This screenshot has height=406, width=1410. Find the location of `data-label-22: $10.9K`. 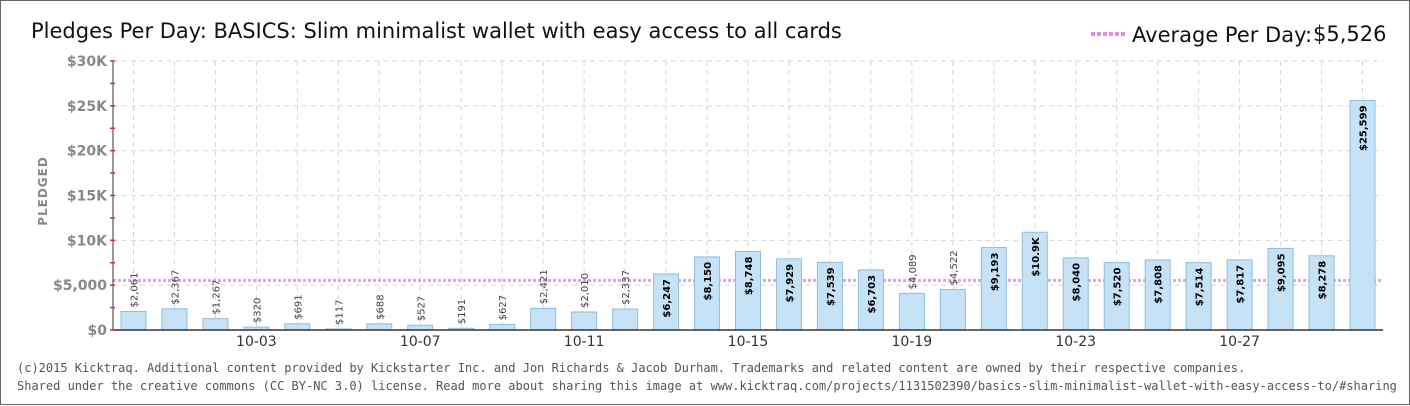

data-label-22: $10.9K is located at coordinates (1036, 256).